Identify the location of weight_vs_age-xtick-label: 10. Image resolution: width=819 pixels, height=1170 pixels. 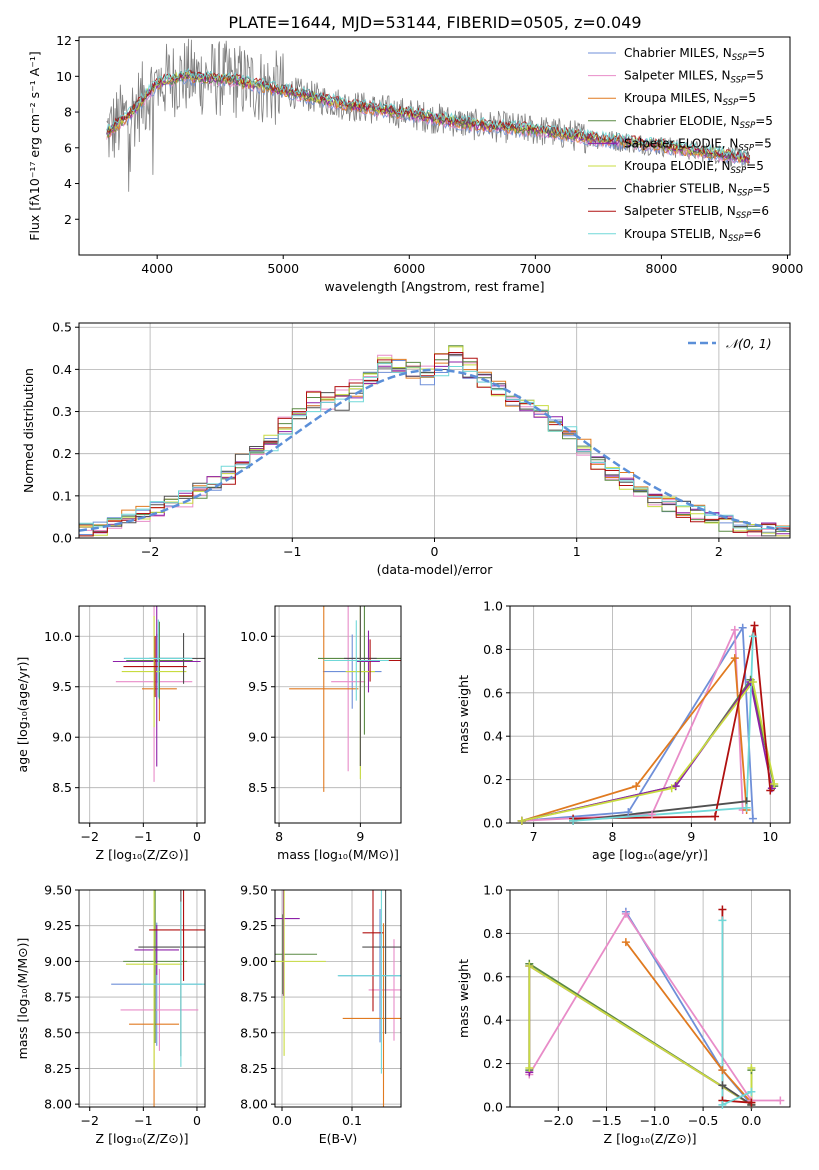
(770, 836).